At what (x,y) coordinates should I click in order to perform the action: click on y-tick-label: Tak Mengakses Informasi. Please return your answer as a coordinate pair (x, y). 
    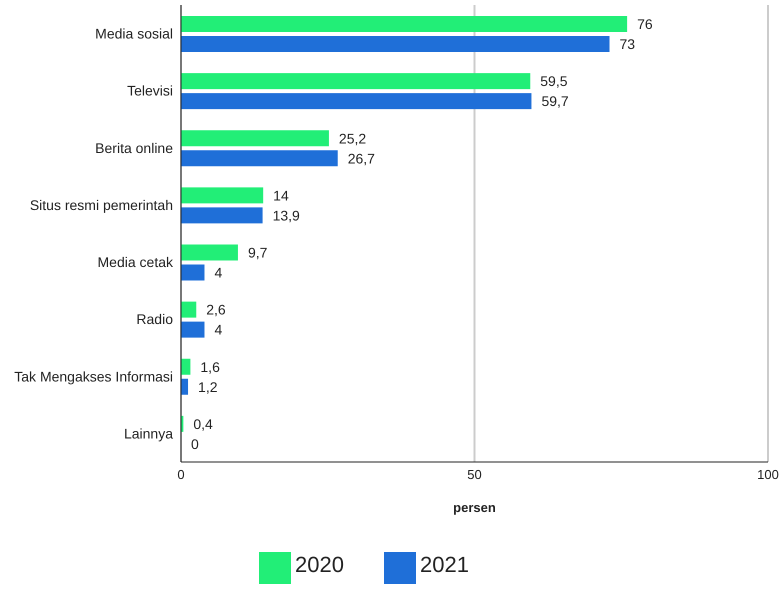
    Looking at the image, I should click on (93, 376).